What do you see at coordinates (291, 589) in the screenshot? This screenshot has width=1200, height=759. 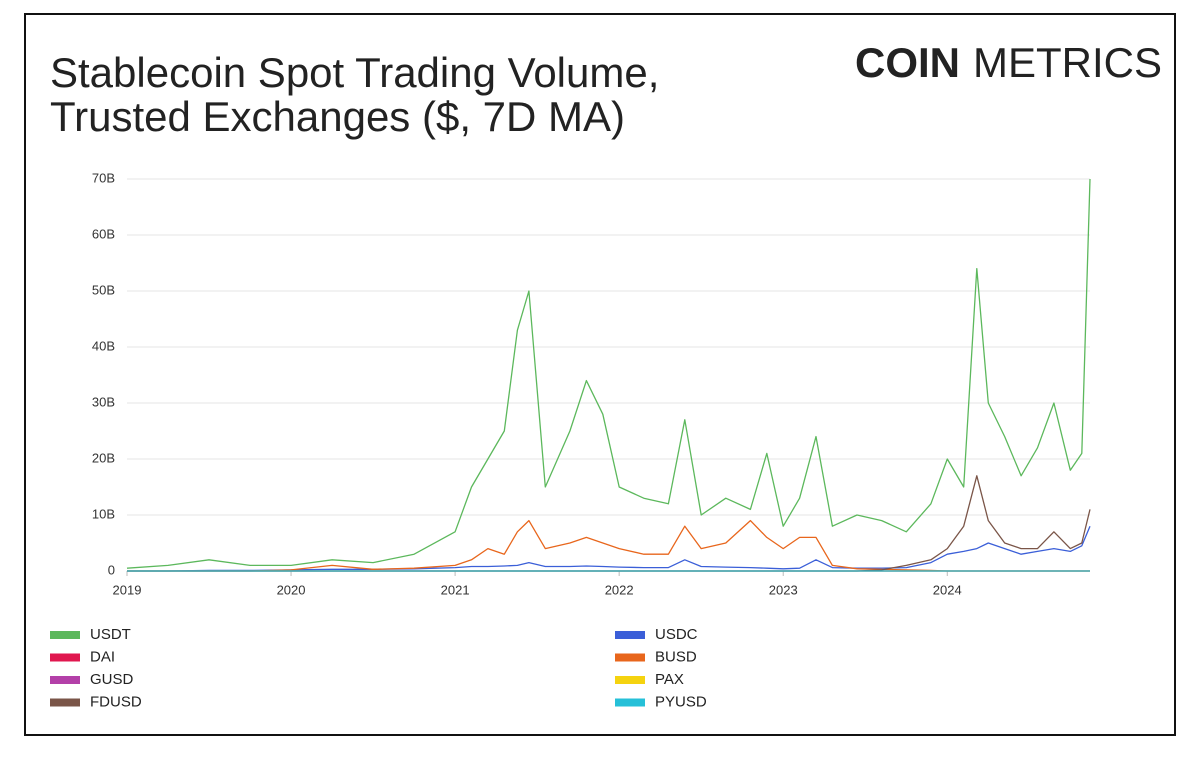 I see `x-tick-label: 2020` at bounding box center [291, 589].